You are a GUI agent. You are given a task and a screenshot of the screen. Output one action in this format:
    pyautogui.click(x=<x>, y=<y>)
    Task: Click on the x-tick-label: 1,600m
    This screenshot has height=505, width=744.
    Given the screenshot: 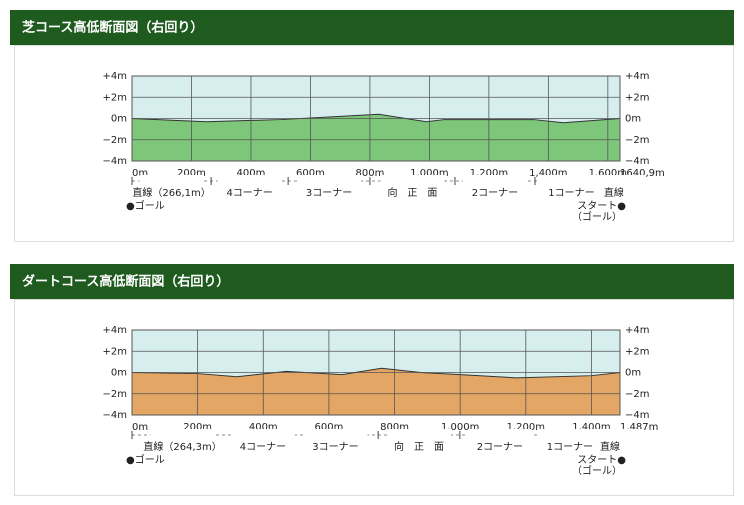 What is the action you would take?
    pyautogui.click(x=608, y=173)
    